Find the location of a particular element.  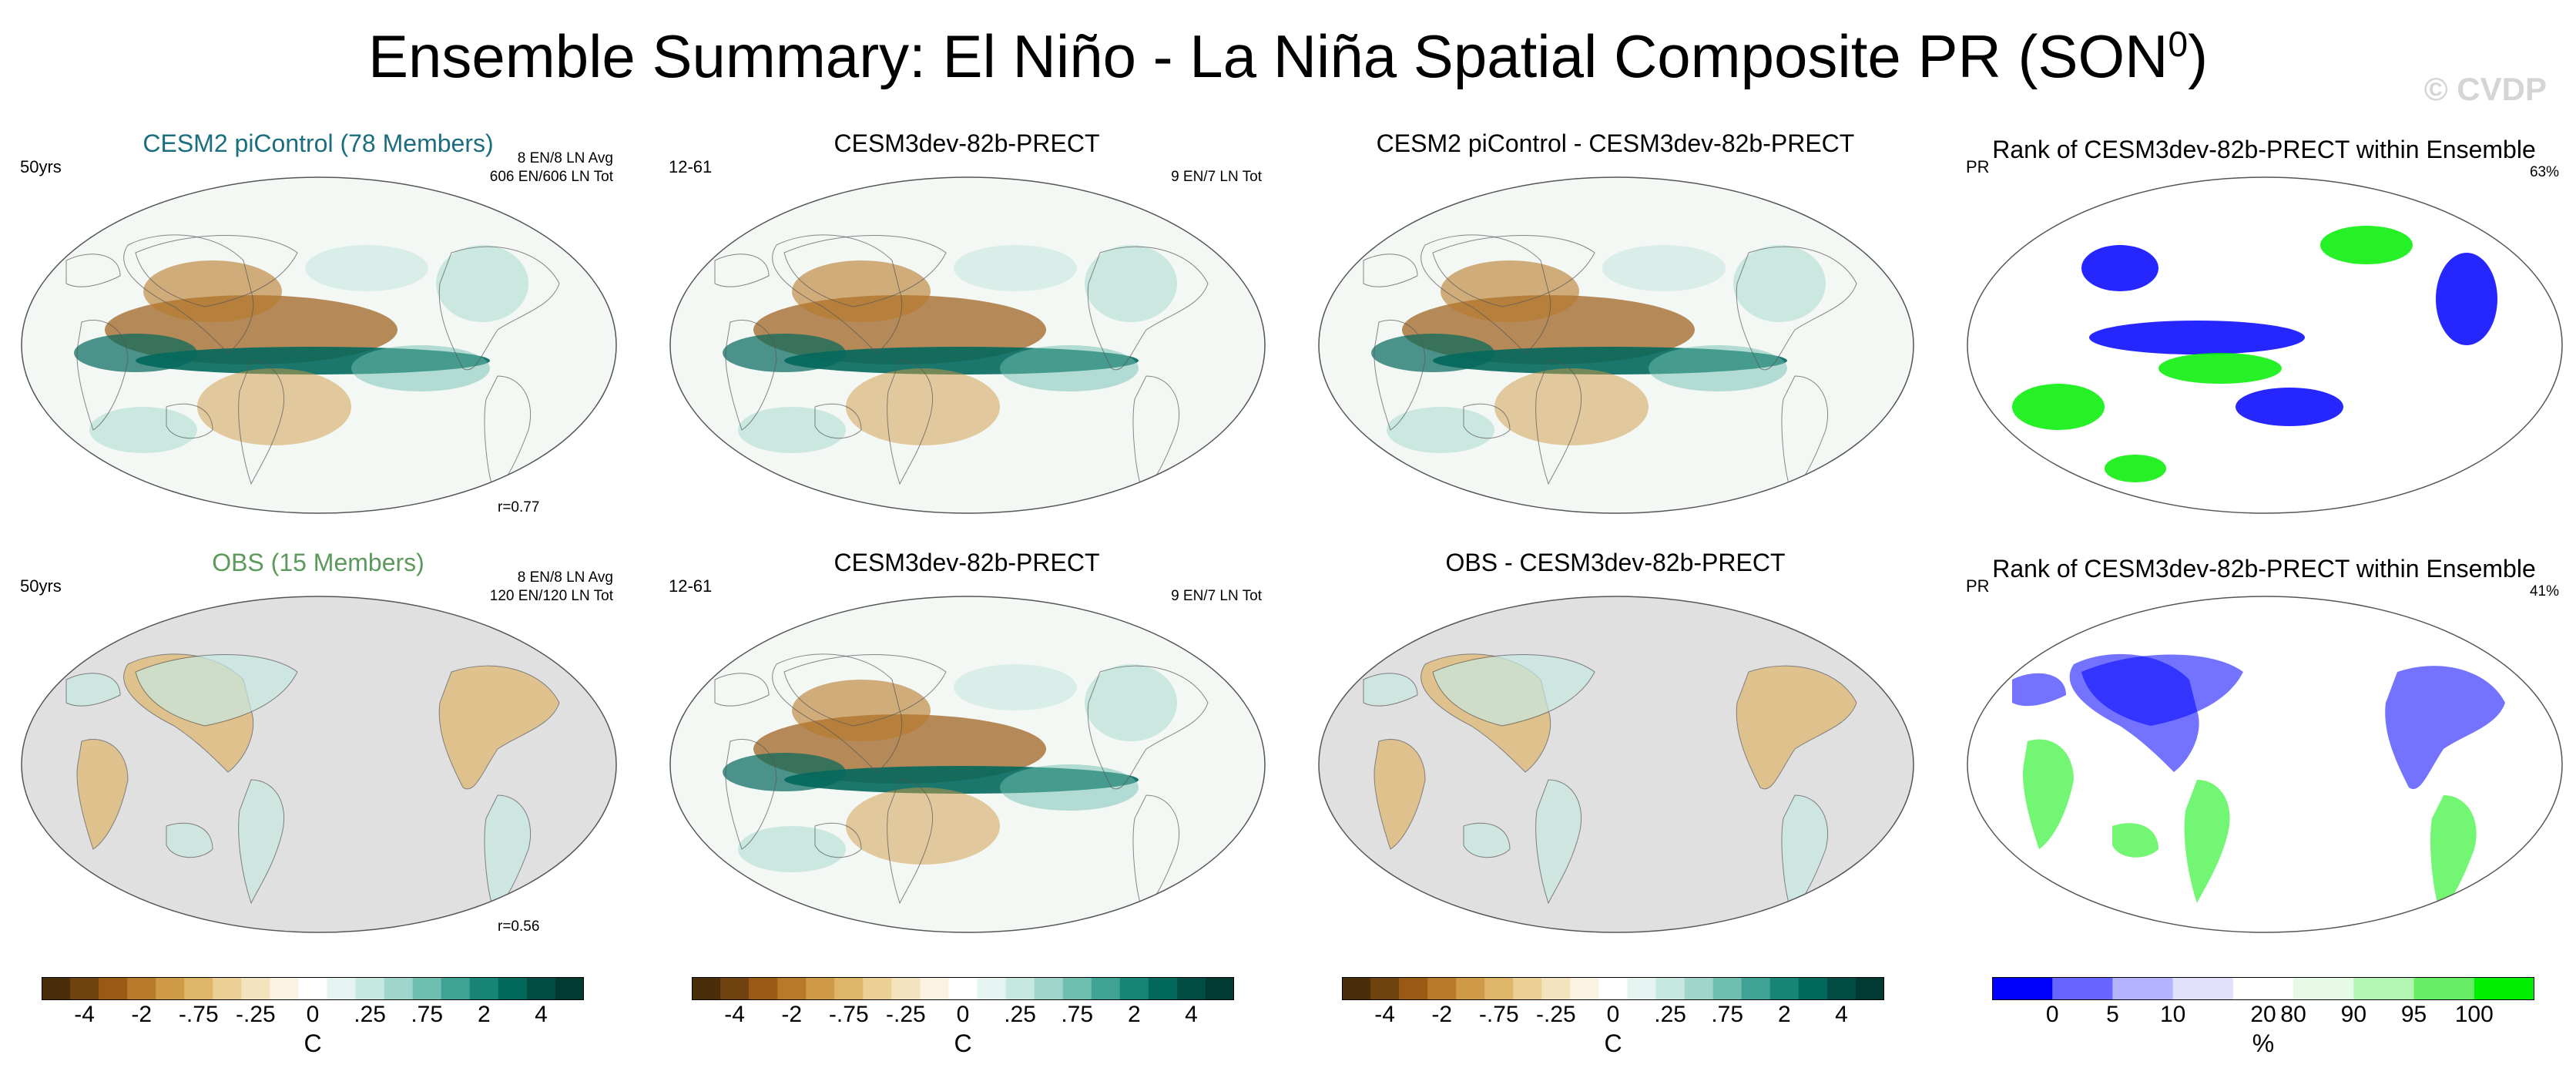

colorbar-diverging-3: -4 -2 -.75 -.25 0 .25 .75 2 4 C is located at coordinates (1613, 1019).